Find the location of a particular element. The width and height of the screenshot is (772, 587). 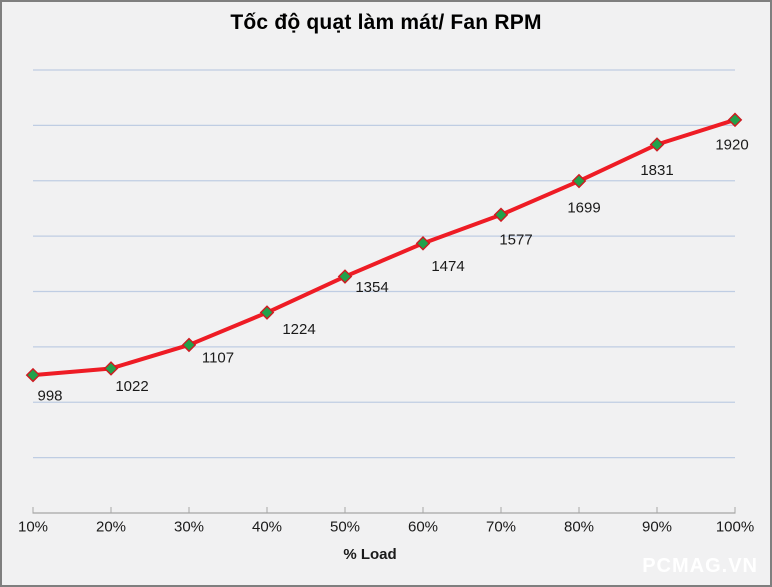

x-tick-label: 20% is located at coordinates (111, 527).